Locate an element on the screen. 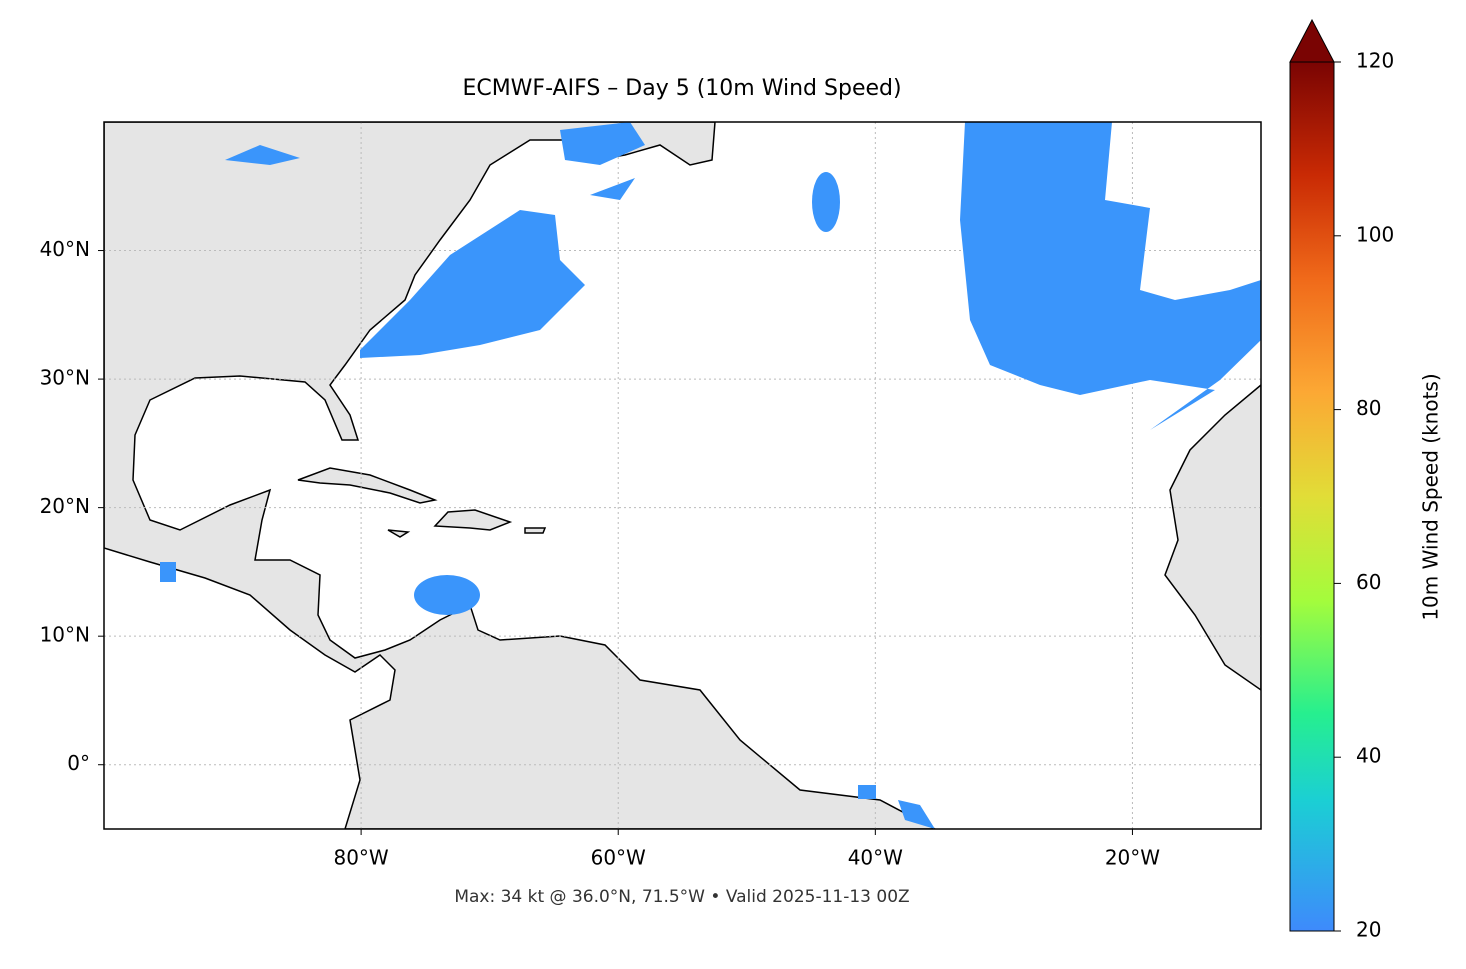 This screenshot has height=969, width=1466. x-tick-label: 40°W is located at coordinates (875, 858).